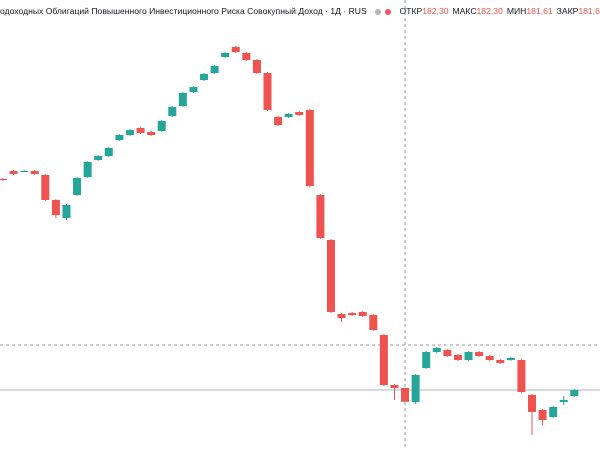 The height and width of the screenshot is (450, 600). I want to click on ohlc-label: МАКС, so click(464, 11).